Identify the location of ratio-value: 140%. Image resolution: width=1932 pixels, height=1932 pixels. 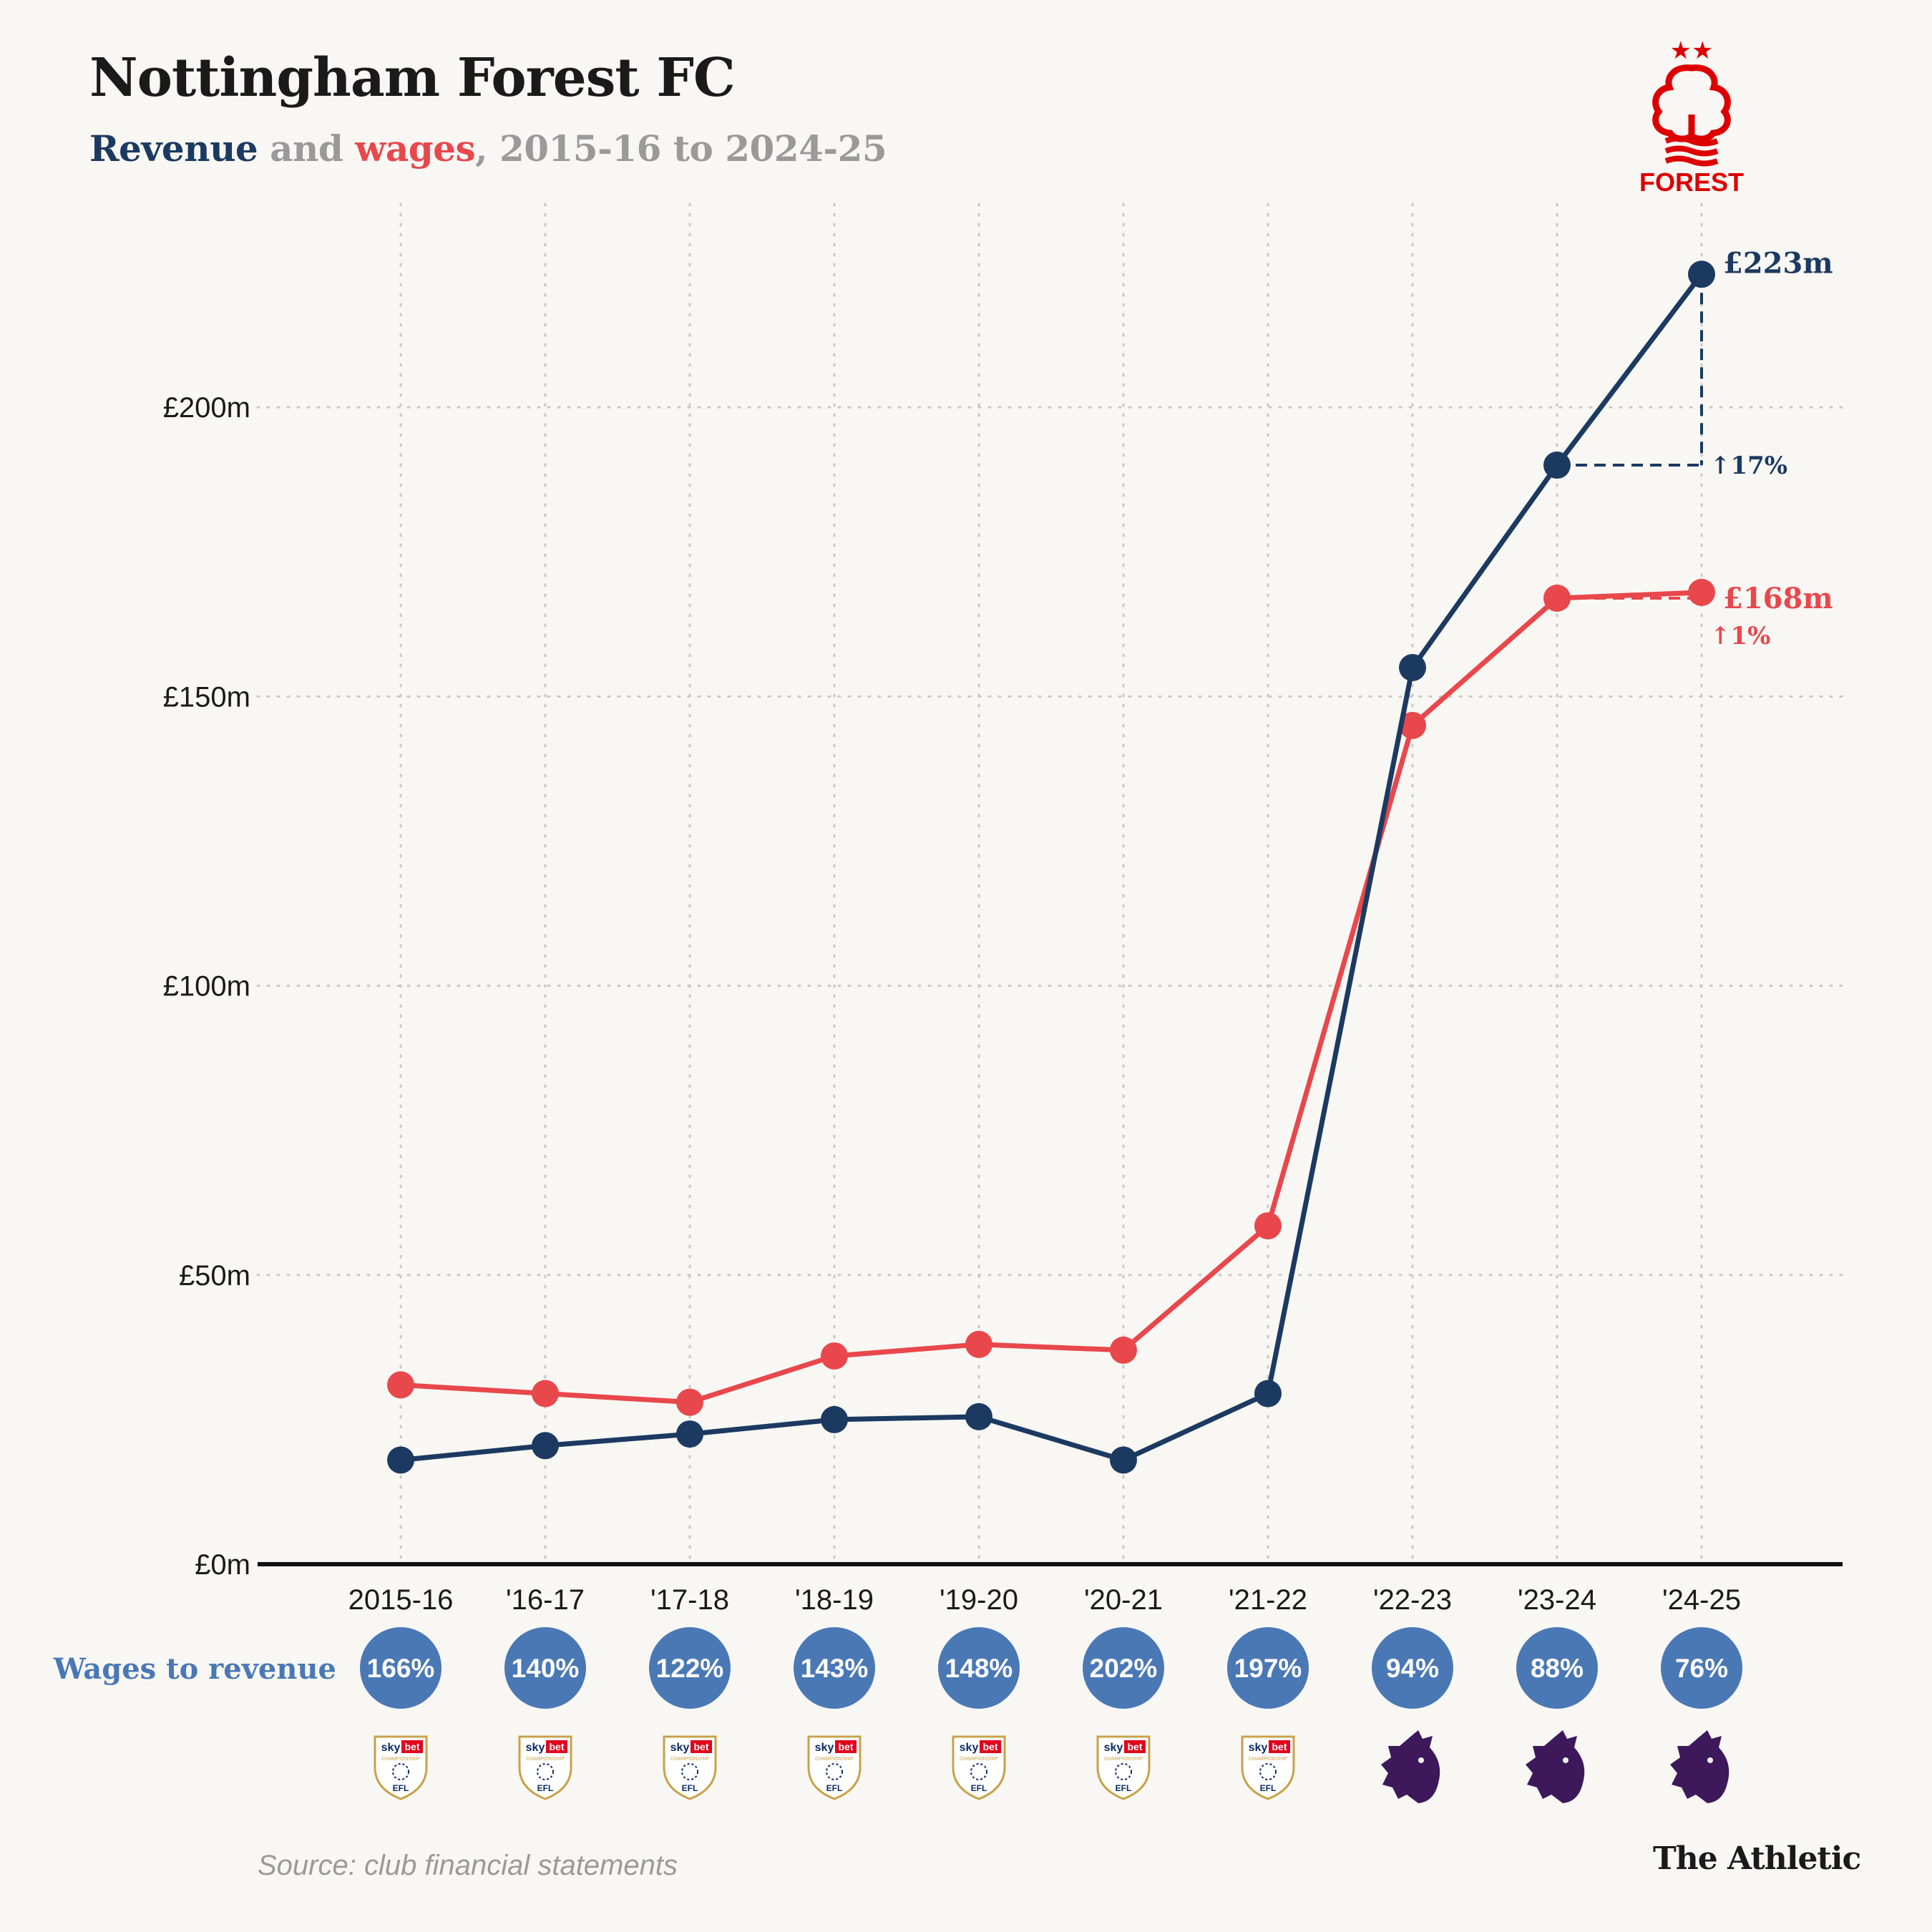
(546, 1669).